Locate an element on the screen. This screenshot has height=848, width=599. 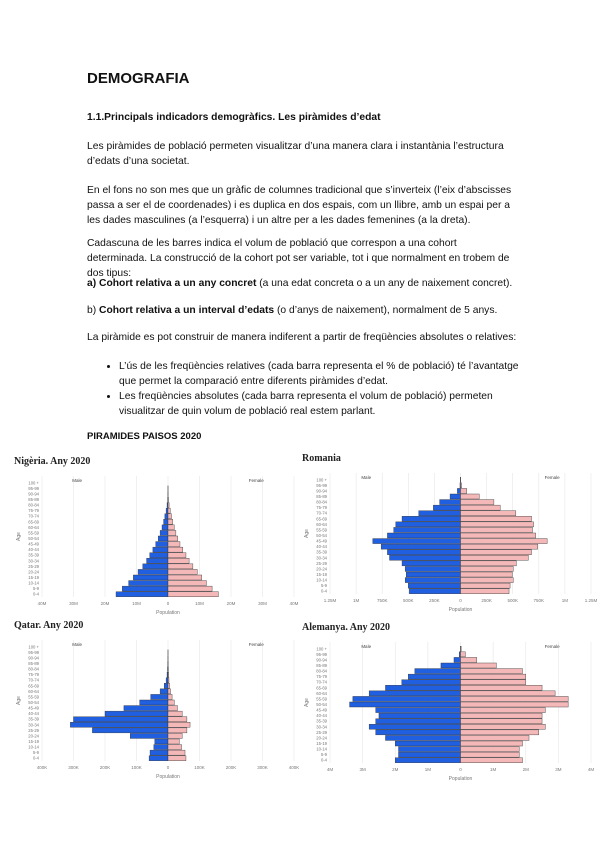
x-tick-label: 750K is located at coordinates (539, 600).